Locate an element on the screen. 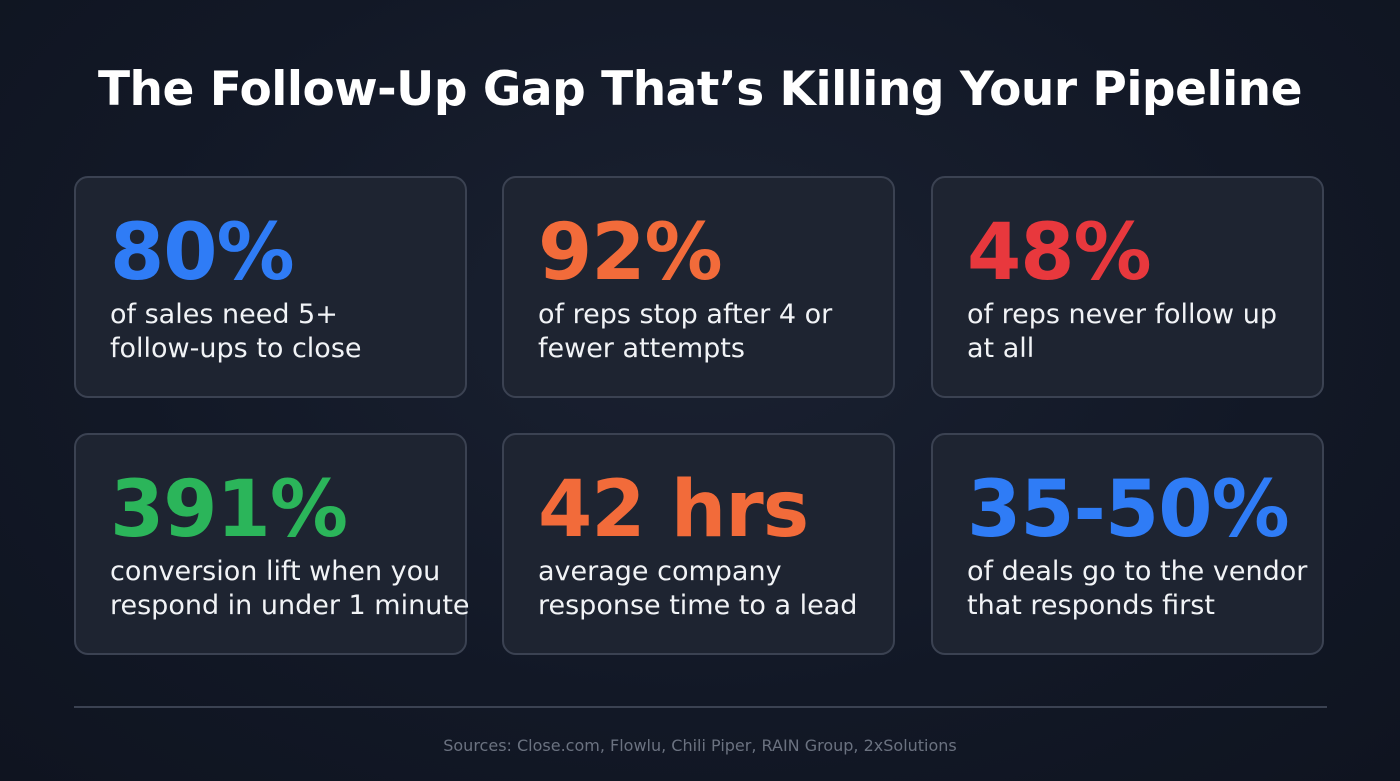 Image resolution: width=1400 pixels, height=781 pixels. stat-description: conversion lift when you is located at coordinates (275, 571).